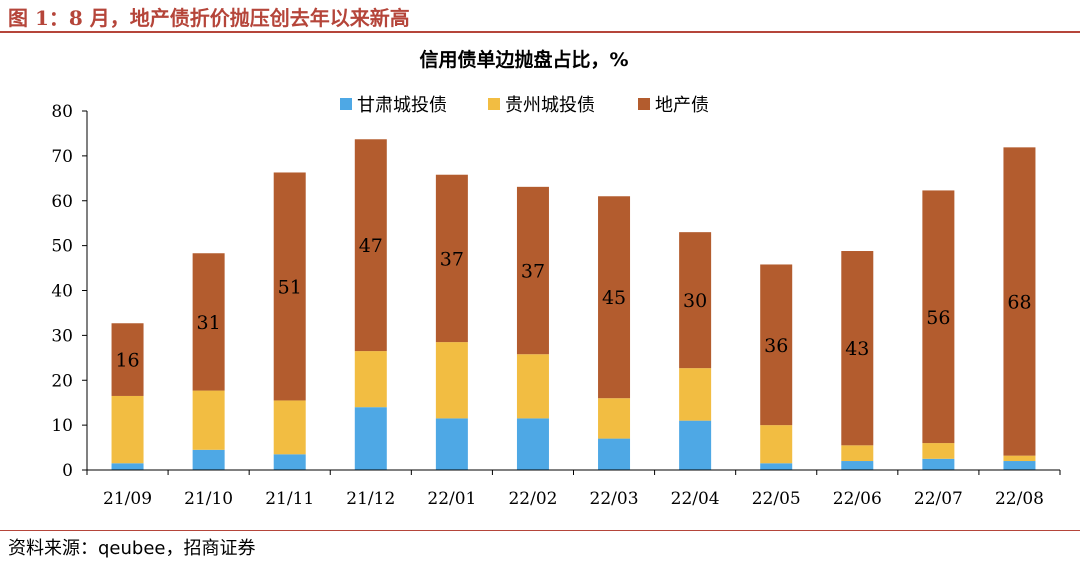 This screenshot has width=1080, height=562. I want to click on legend-label: 甘肃城投债, so click(402, 105).